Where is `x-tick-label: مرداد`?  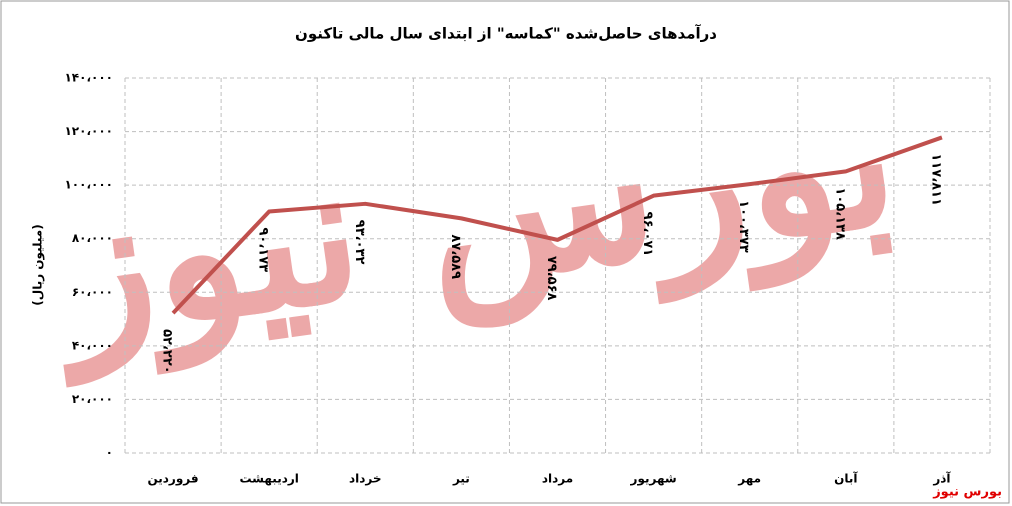
x-tick-label: مرداد is located at coordinates (557, 479).